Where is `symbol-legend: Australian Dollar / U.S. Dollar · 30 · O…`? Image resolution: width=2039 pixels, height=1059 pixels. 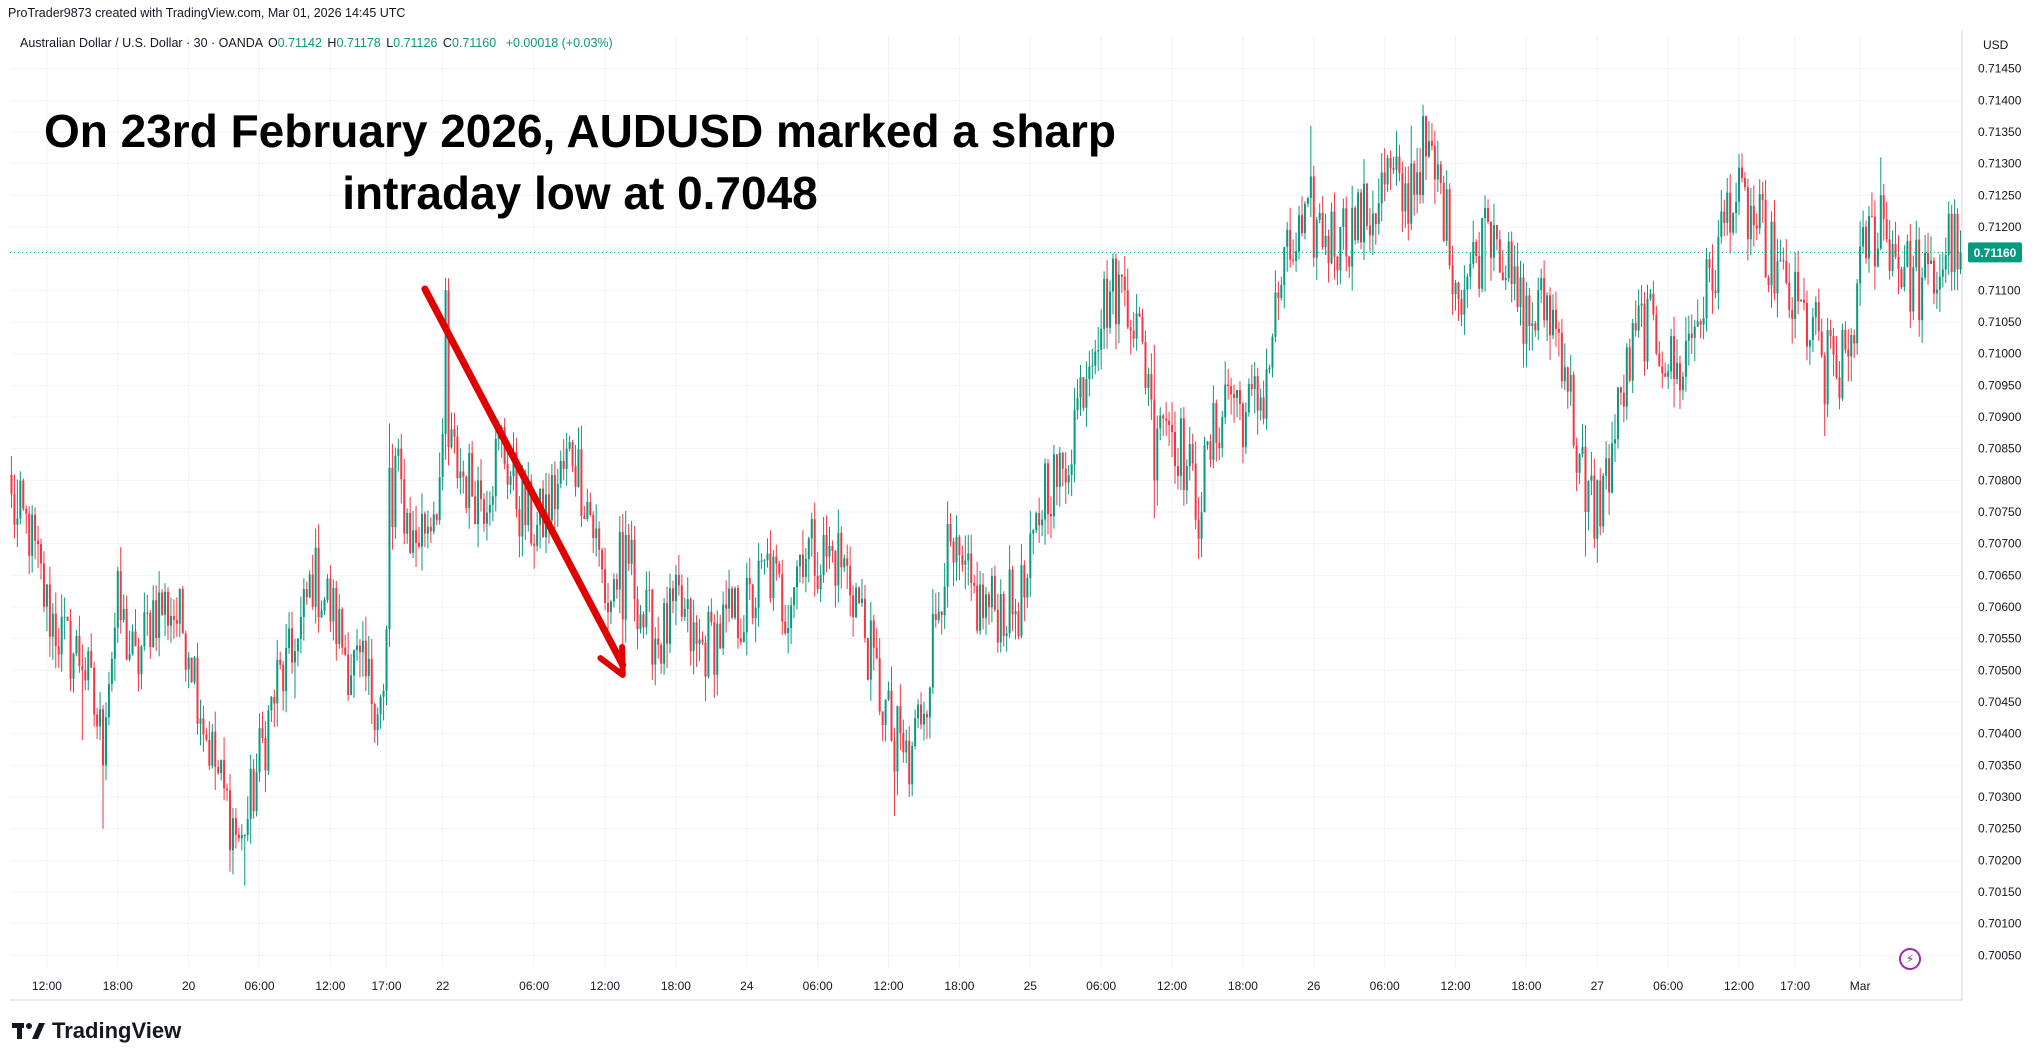
symbol-legend: Australian Dollar / U.S. Dollar · 30 · O… is located at coordinates (316, 43).